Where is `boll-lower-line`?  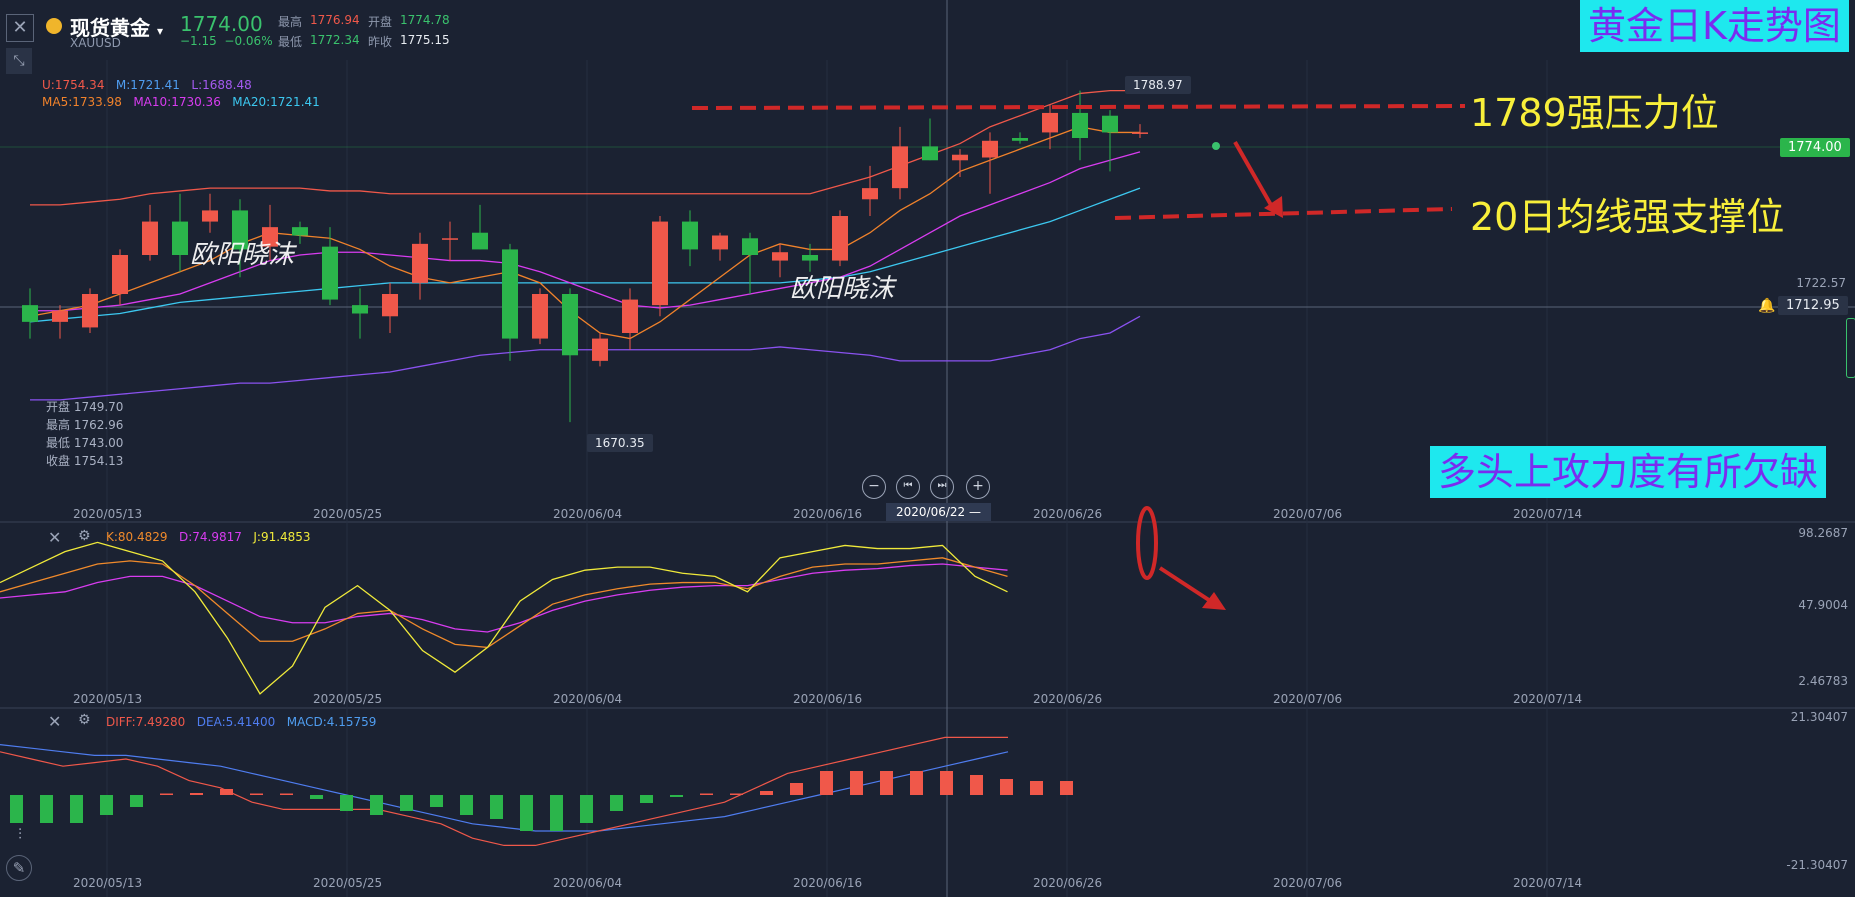 boll-lower-line is located at coordinates (585, 358).